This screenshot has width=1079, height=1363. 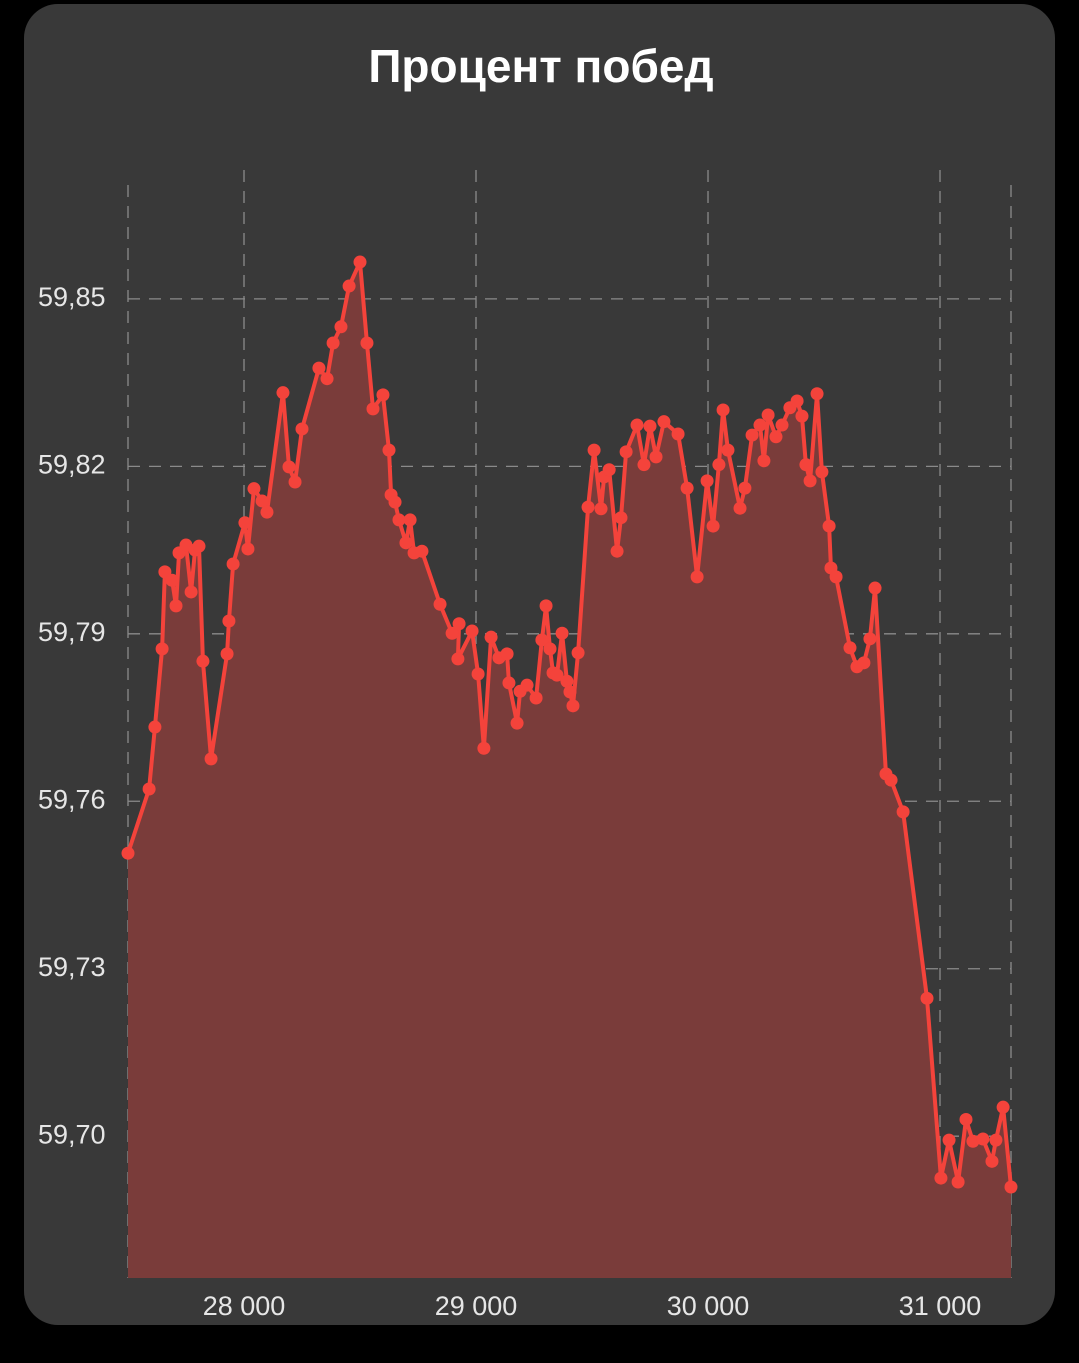 What do you see at coordinates (72, 1134) in the screenshot?
I see `y-tick-label: 59,70` at bounding box center [72, 1134].